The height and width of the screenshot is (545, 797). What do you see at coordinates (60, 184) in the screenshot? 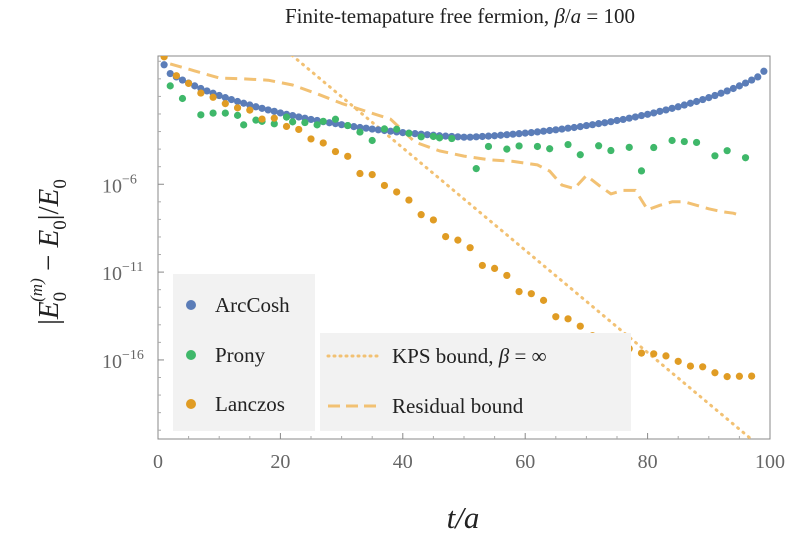
I see `y-label-sub-0-3: 0` at bounding box center [60, 184].